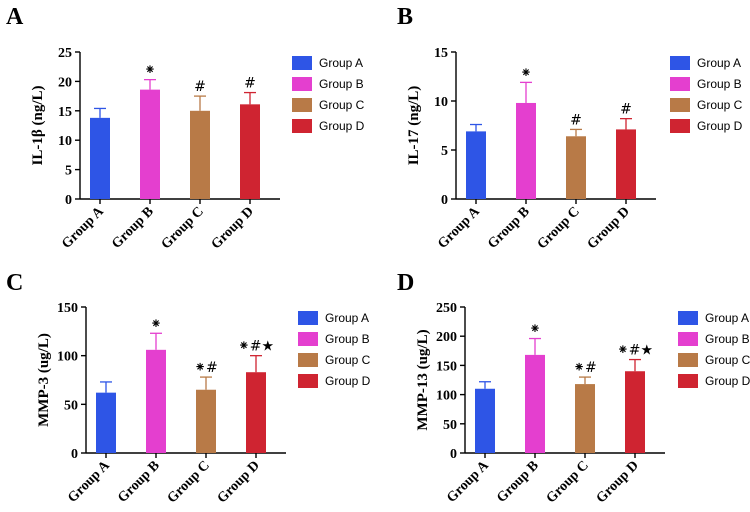  I want to click on y-axis-label: MMP-13 (ug/L), so click(423, 379).